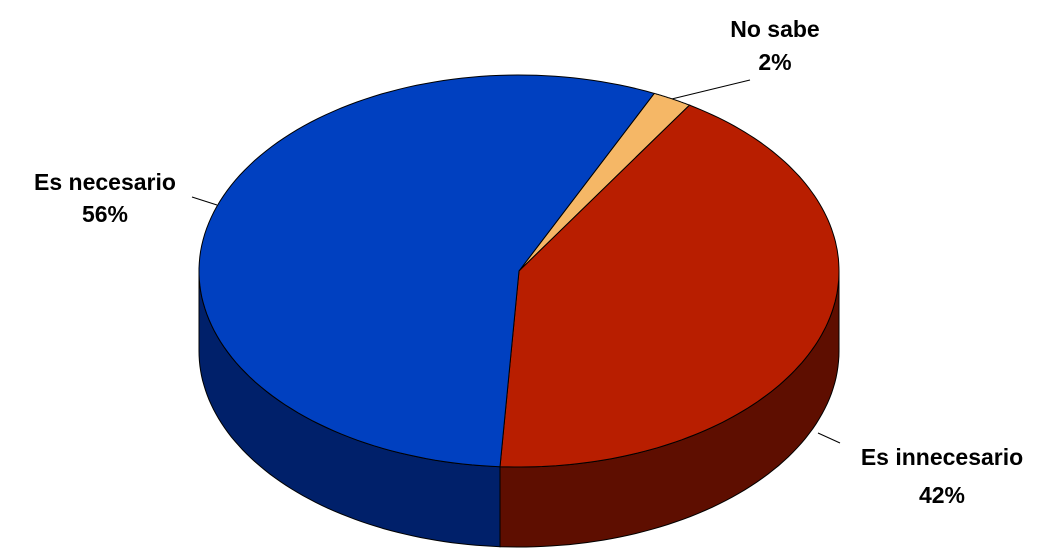  Describe the element at coordinates (942, 495) in the screenshot. I see `value-es-innecesario: 42%` at that location.